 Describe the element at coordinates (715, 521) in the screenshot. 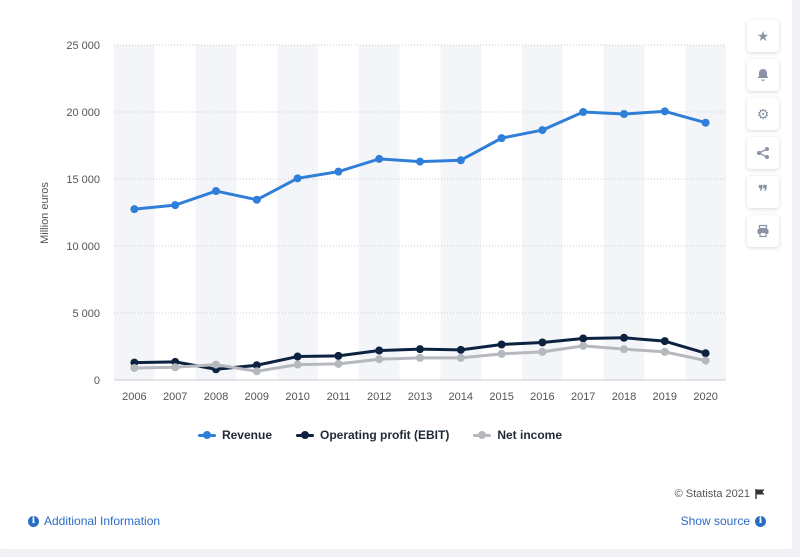

I see `show-source-label: Show source` at that location.